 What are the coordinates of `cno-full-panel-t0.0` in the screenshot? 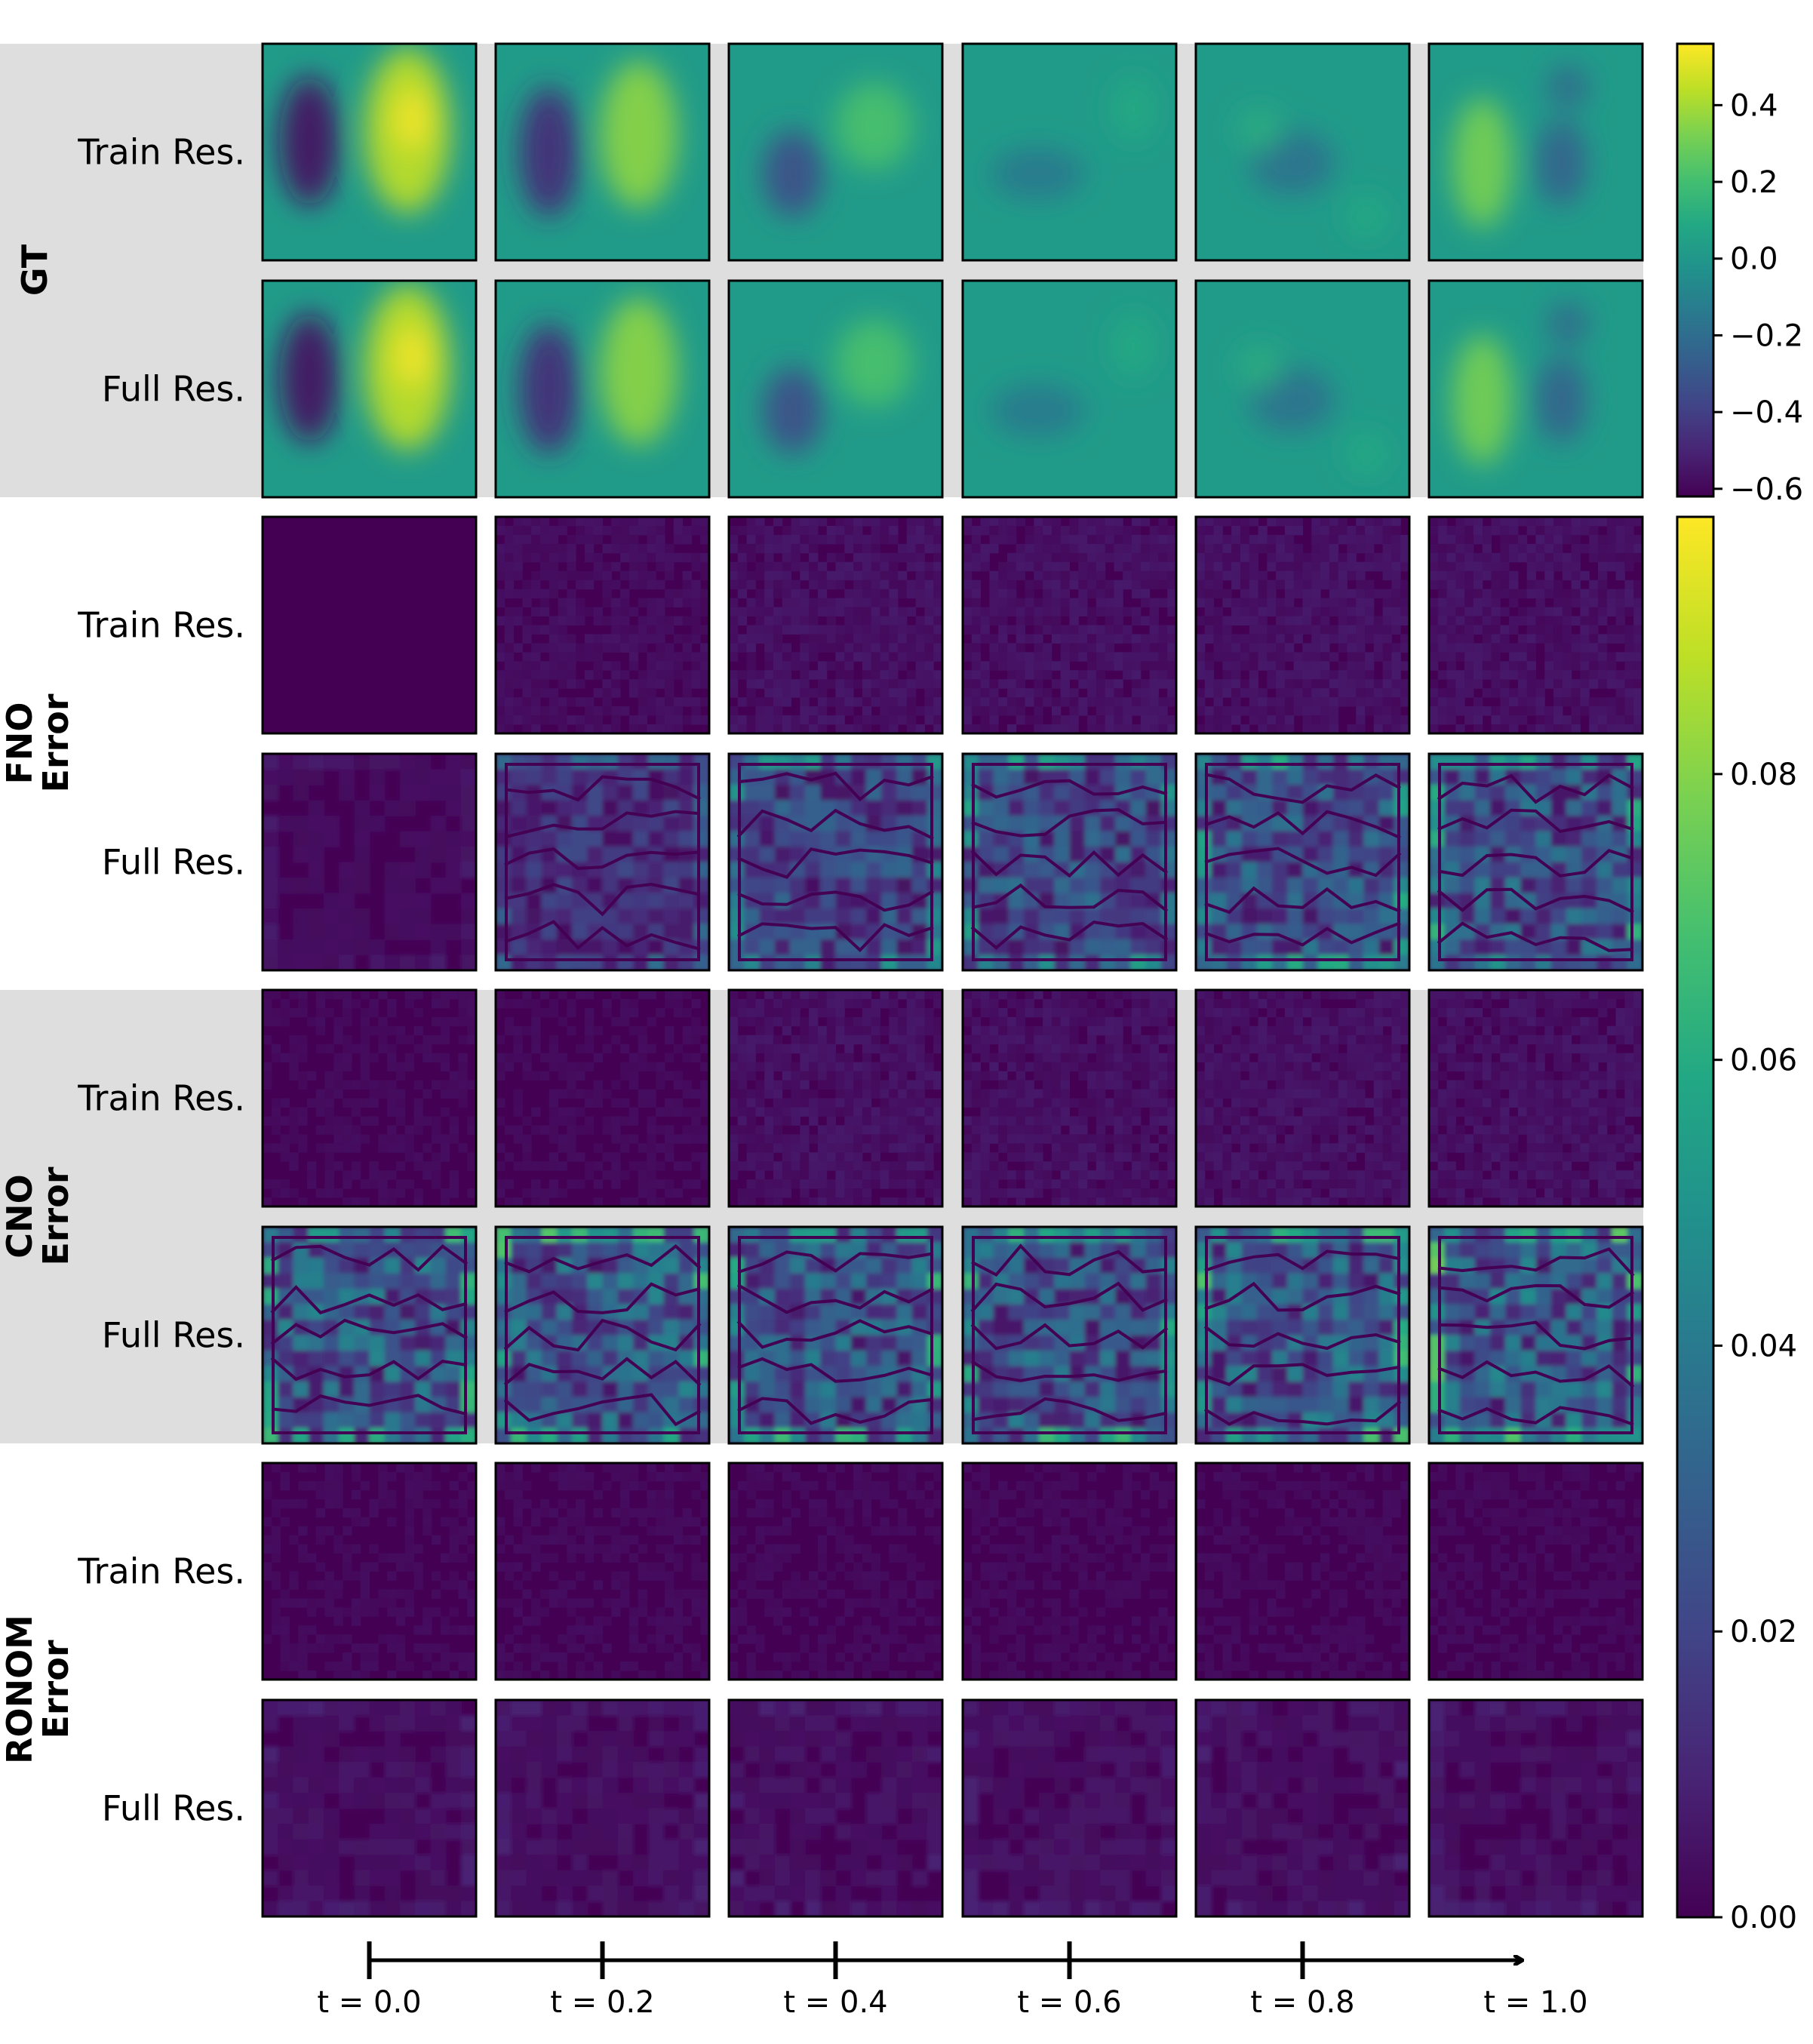 It's located at (369, 1335).